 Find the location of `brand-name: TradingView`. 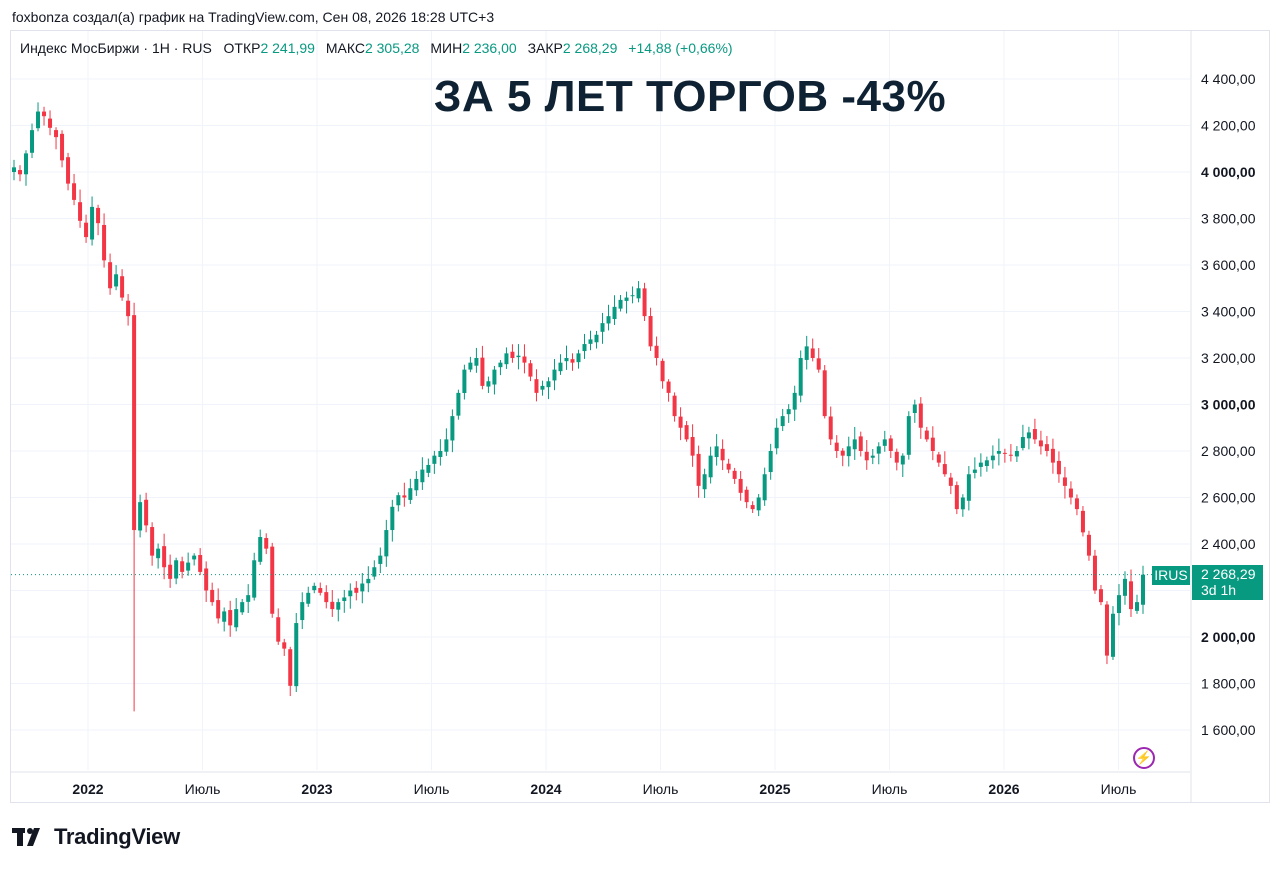

brand-name: TradingView is located at coordinates (117, 836).